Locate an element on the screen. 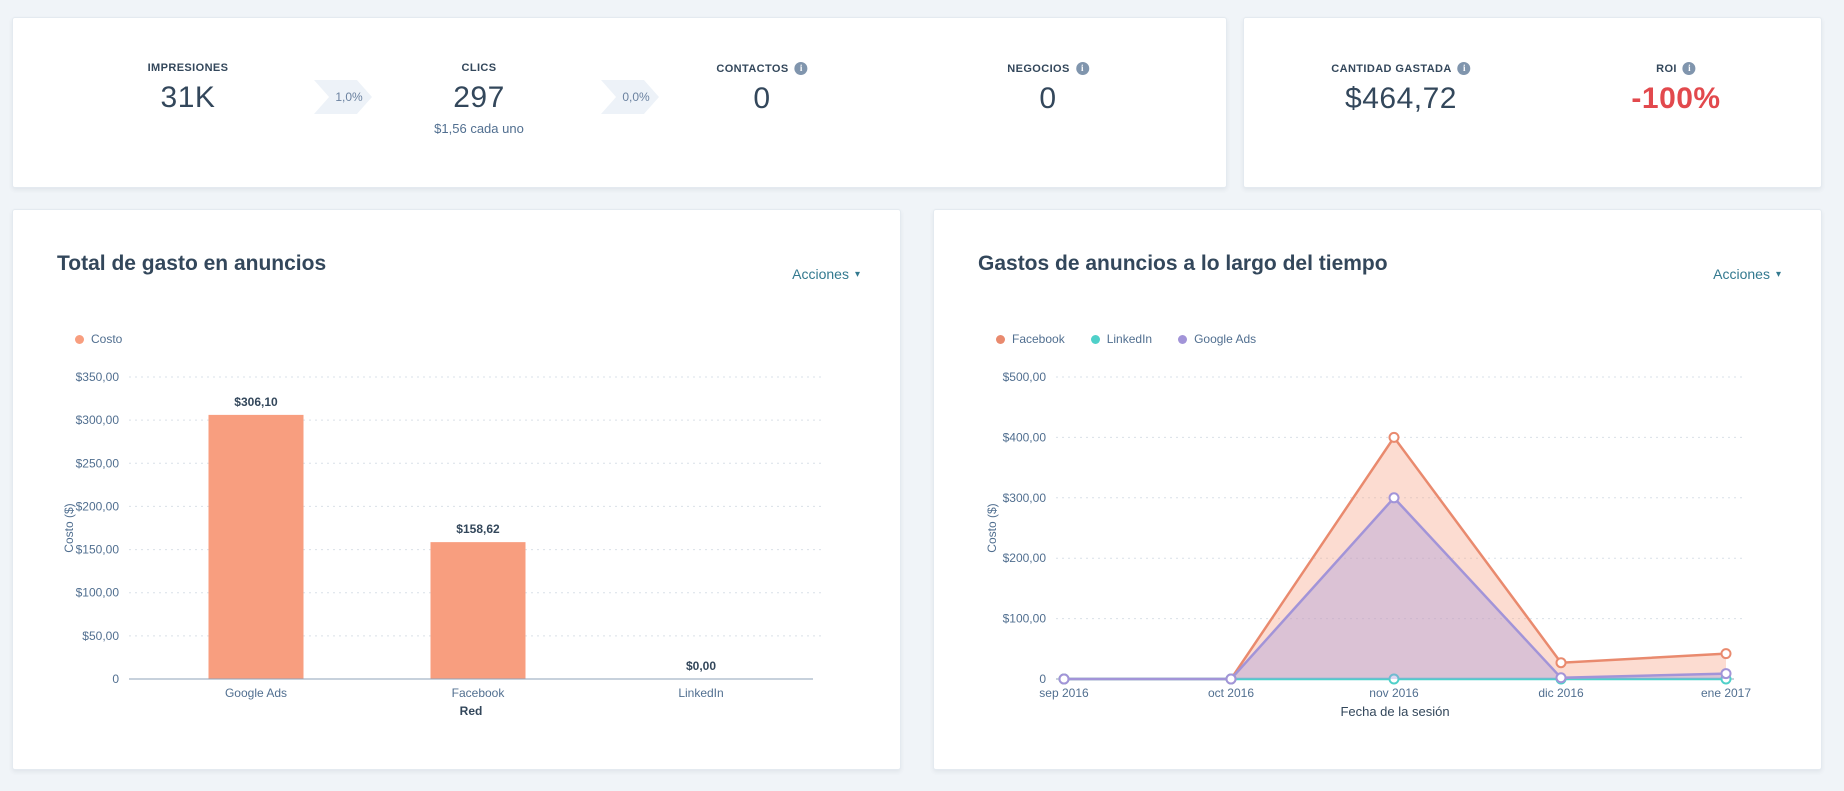 The height and width of the screenshot is (791, 1844). legend-item-facebook: Facebook is located at coordinates (1030, 339).